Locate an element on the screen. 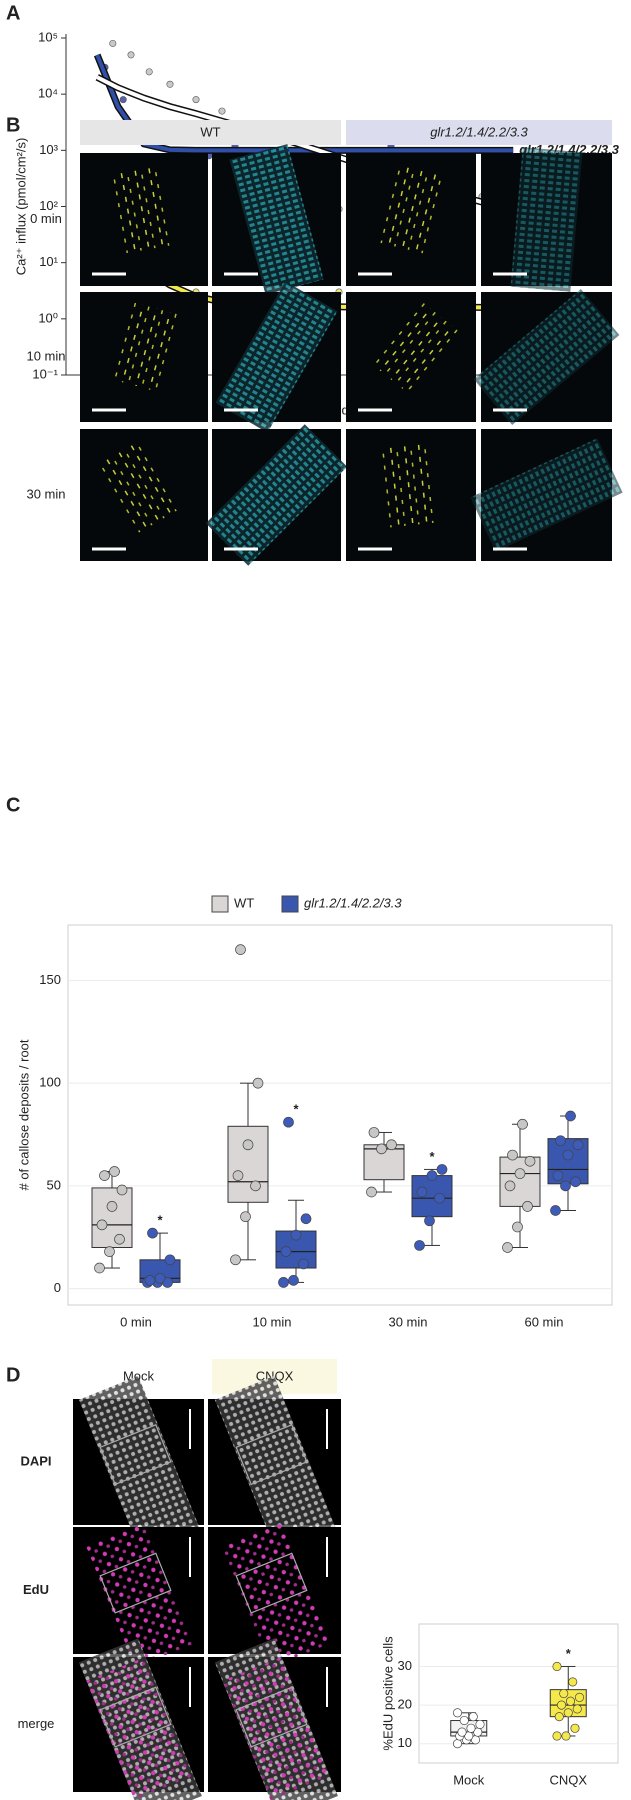  plot-frame is located at coordinates (518, 1693).